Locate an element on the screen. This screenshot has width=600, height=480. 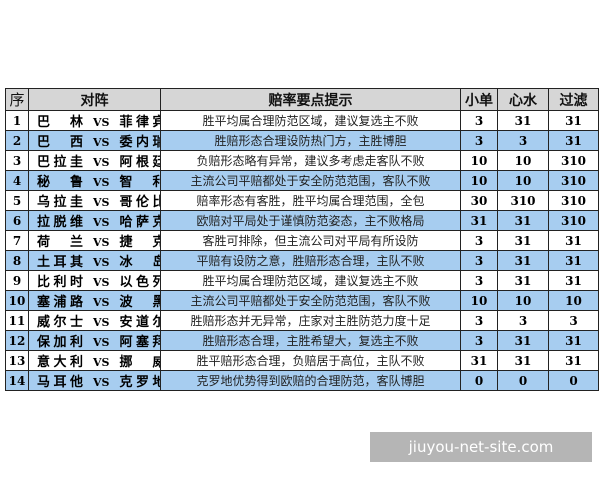
row-seq: 6 is located at coordinates (17, 220).